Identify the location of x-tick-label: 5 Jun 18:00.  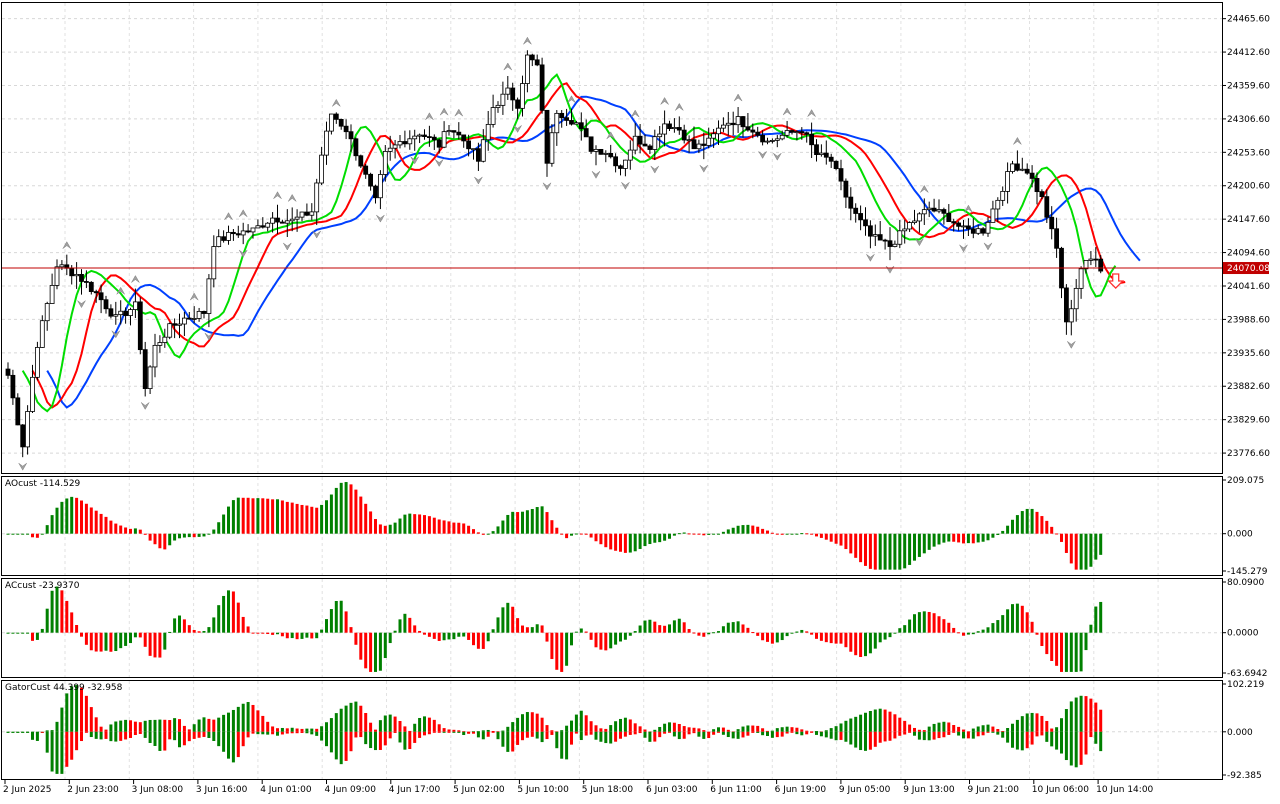
(608, 790).